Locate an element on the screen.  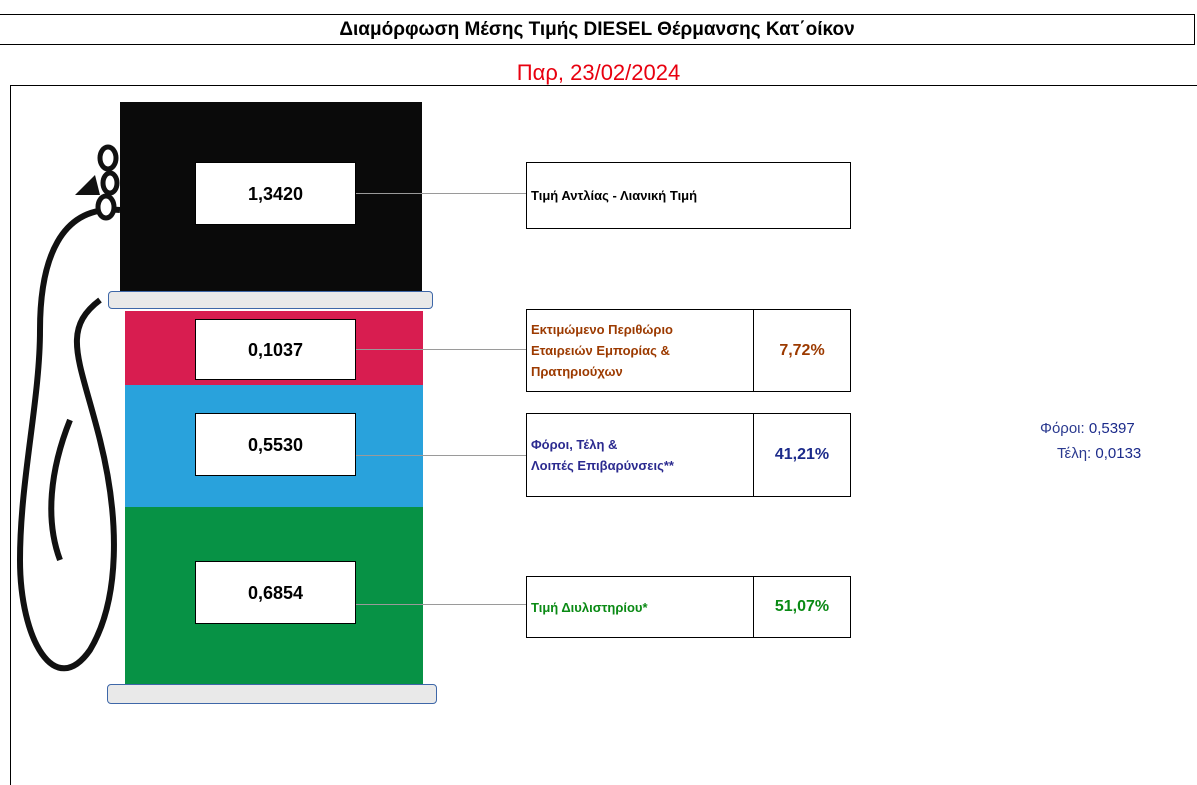
total-label: Τιμή Αντλίας - Λιανική Τιμή is located at coordinates (688, 195).